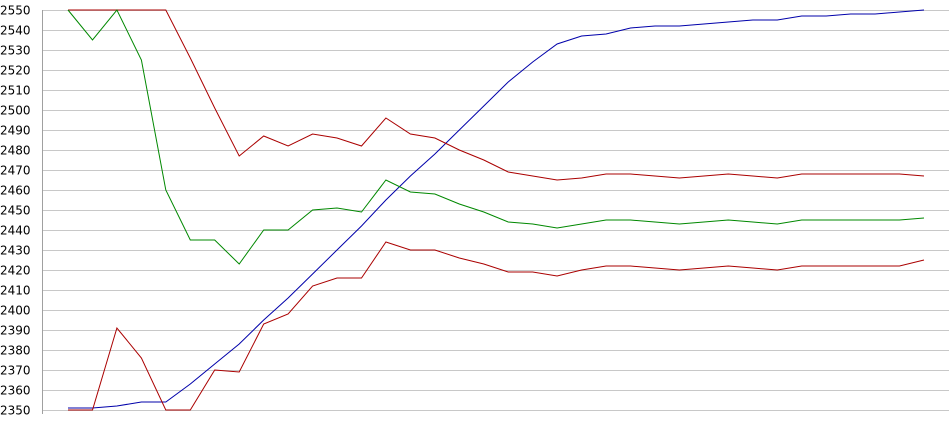 This screenshot has height=435, width=950. Describe the element at coordinates (15, 331) in the screenshot. I see `y-tick-label: 2390` at that location.